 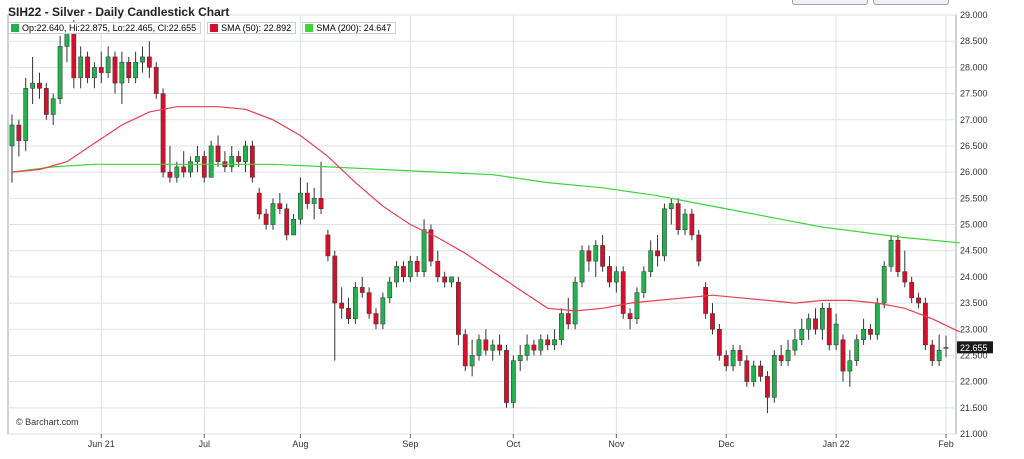 What do you see at coordinates (946, 444) in the screenshot?
I see `x-tick-label: Feb` at bounding box center [946, 444].